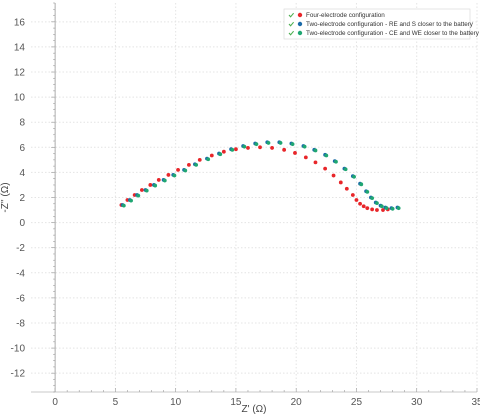 The height and width of the screenshot is (418, 480). What do you see at coordinates (22, 173) in the screenshot?
I see `y-tick-label: 4` at bounding box center [22, 173].